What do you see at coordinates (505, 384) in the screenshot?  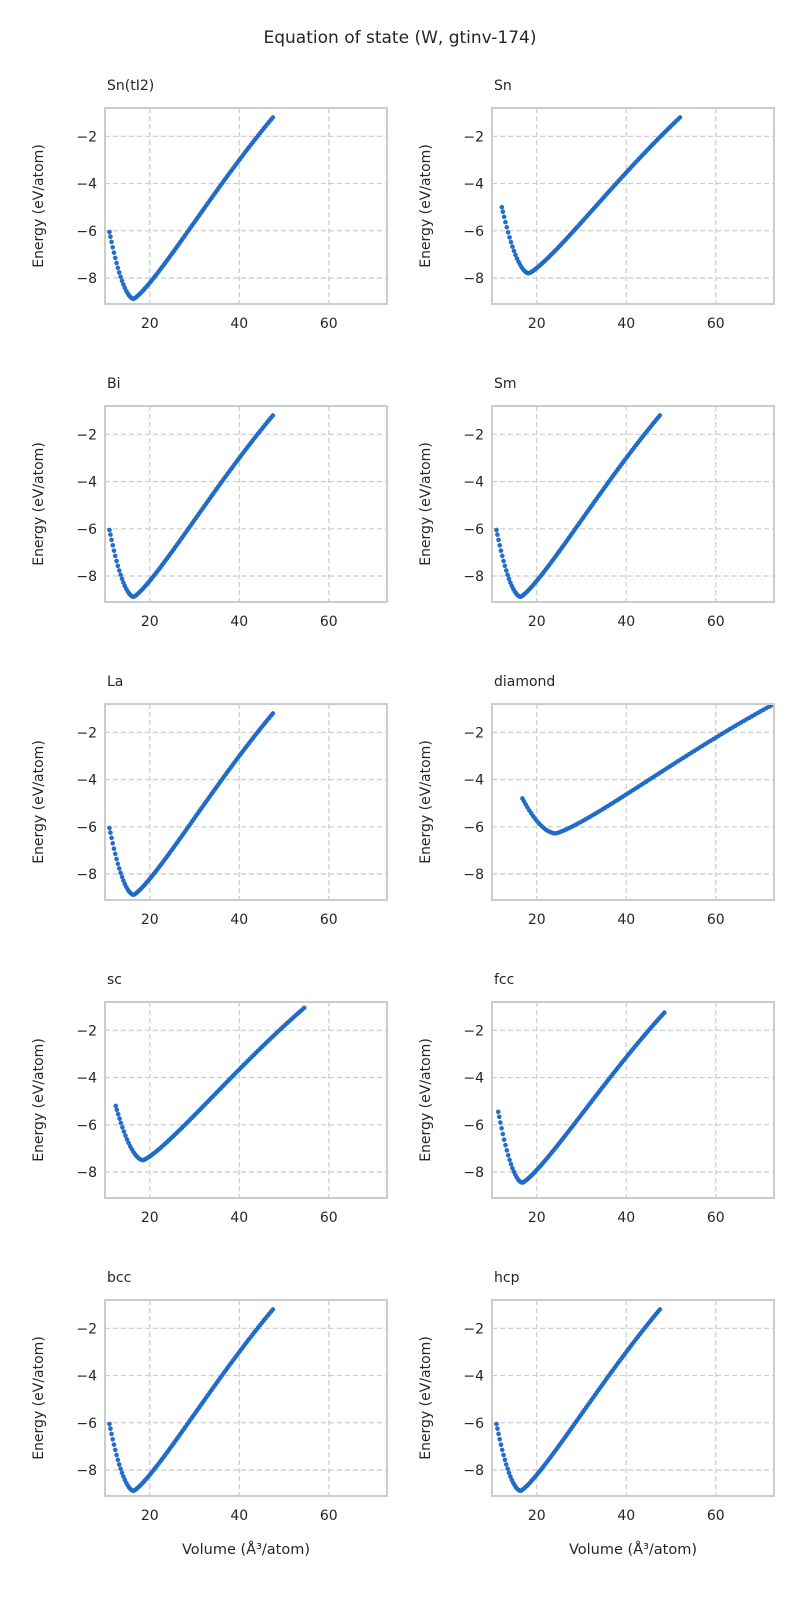 I see `subplot-title: Sm` at bounding box center [505, 384].